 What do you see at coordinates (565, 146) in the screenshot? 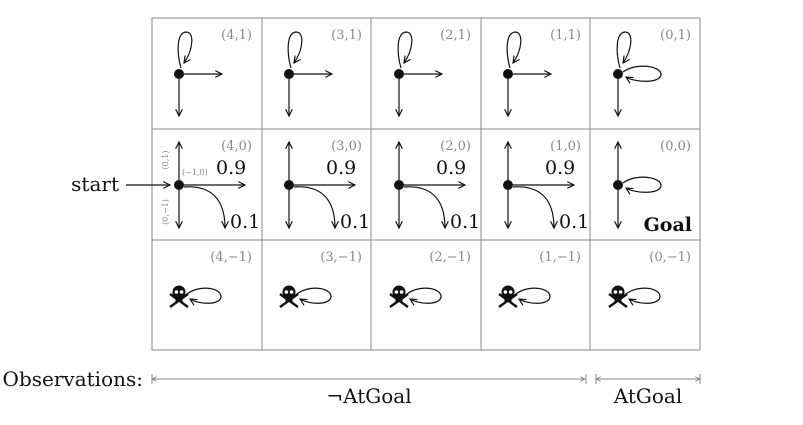
I see `cell-coord: (1,0)` at bounding box center [565, 146].